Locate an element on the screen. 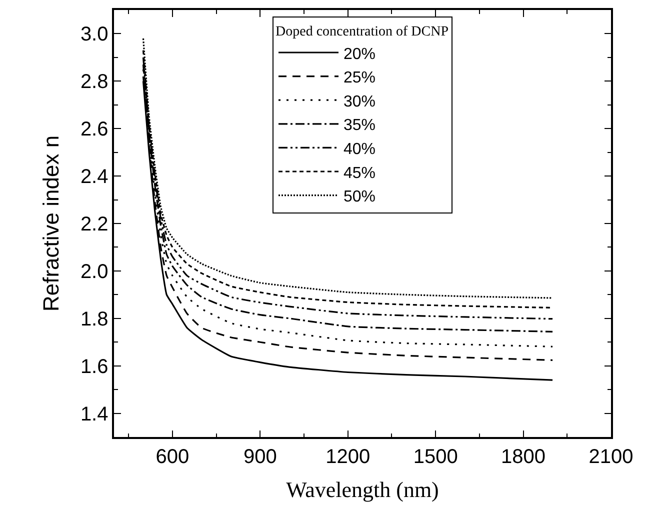 The width and height of the screenshot is (655, 511). x-tick-label: 1500 is located at coordinates (435, 457).